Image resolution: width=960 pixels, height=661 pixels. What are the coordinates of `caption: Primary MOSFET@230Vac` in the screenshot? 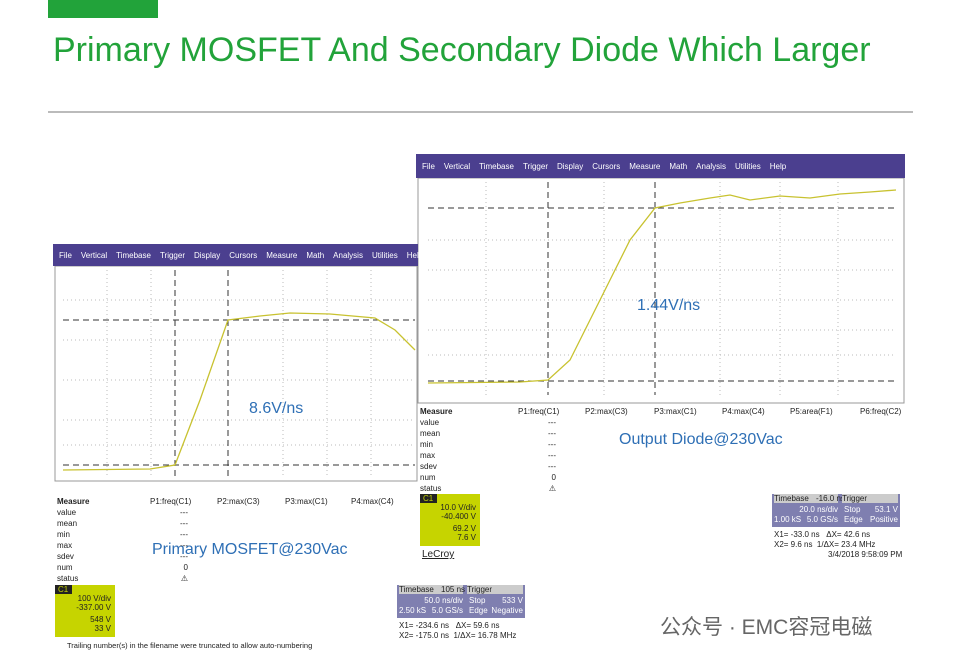 It's located at (250, 549).